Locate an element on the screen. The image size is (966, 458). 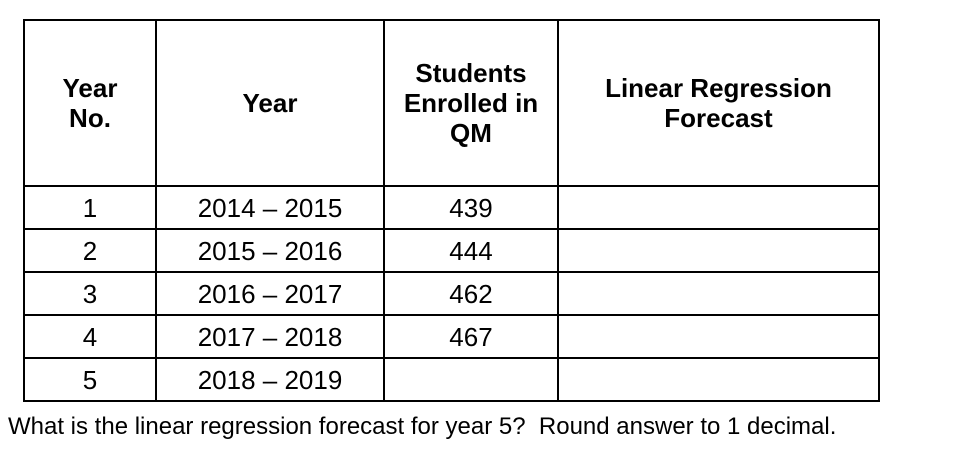
cell-students-enrolled: 467 is located at coordinates (471, 336).